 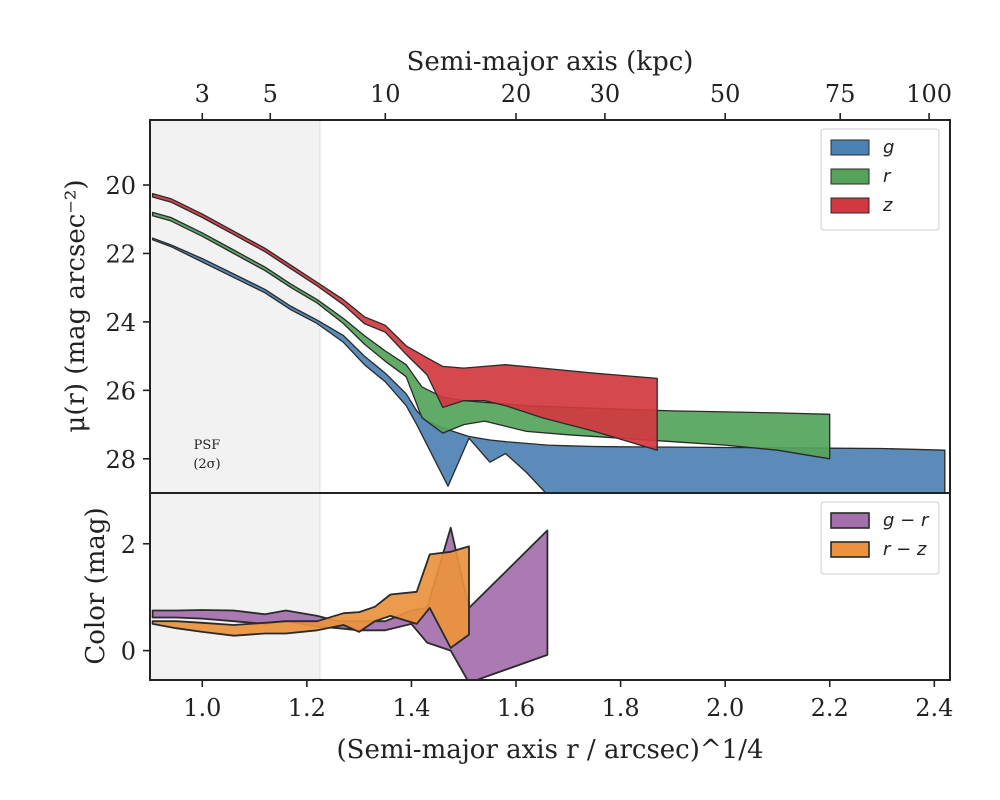 I want to click on top-x-tick-label: 75, so click(x=840, y=94).